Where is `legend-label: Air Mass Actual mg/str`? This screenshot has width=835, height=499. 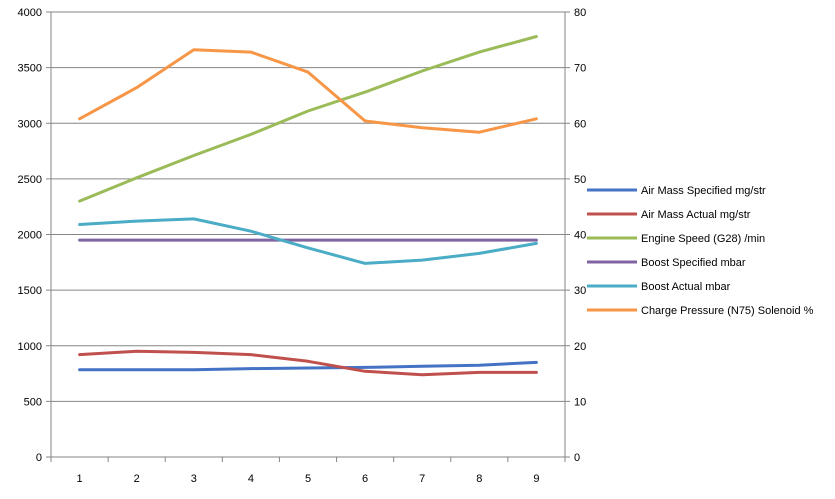 legend-label: Air Mass Actual mg/str is located at coordinates (696, 215).